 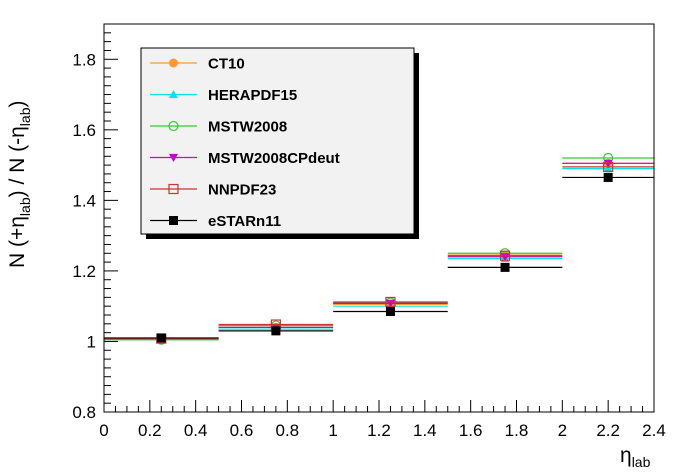 I want to click on x-tick-label: 2, so click(x=562, y=430).